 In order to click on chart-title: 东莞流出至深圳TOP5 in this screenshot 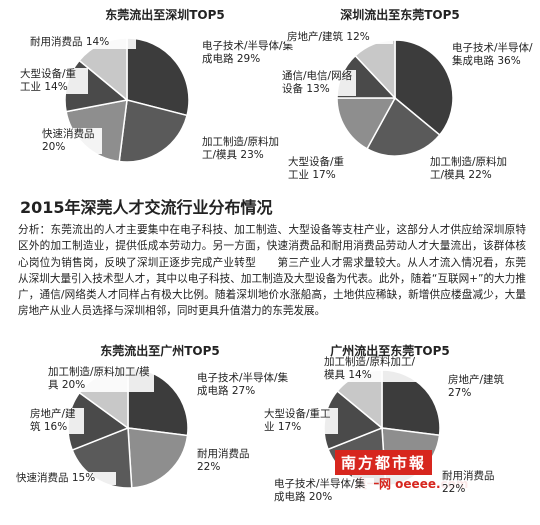, I will do `click(165, 15)`.